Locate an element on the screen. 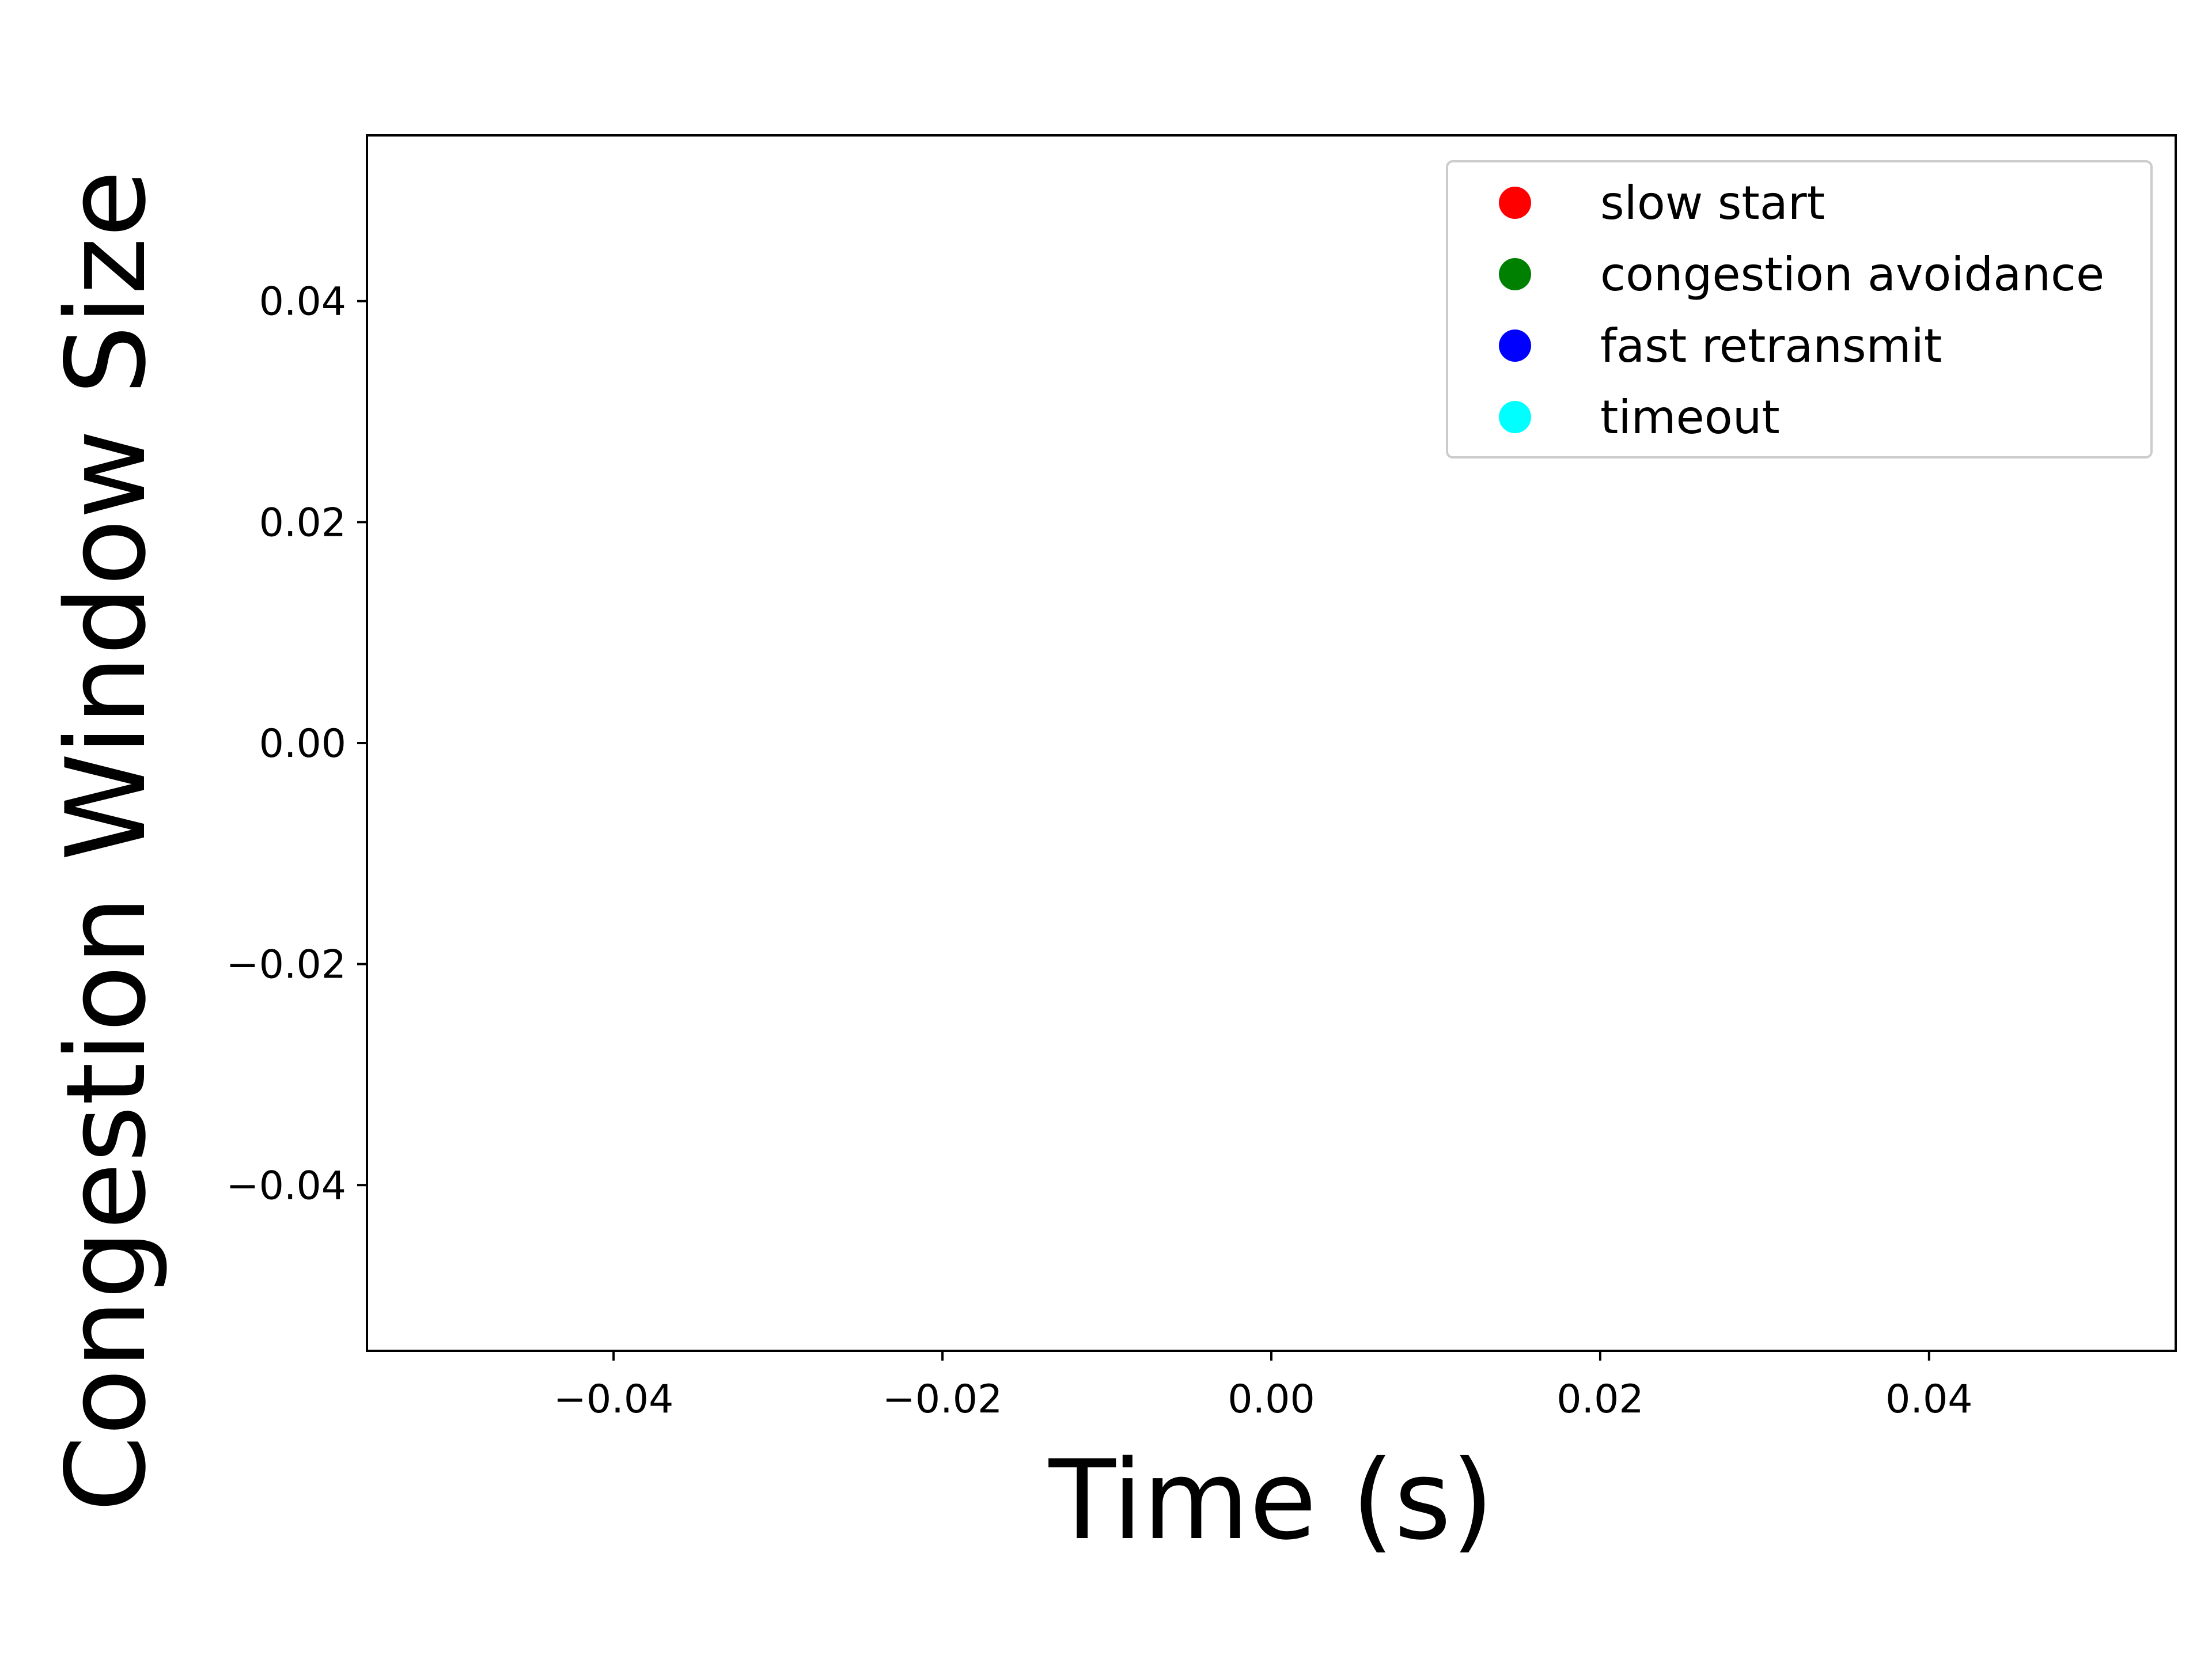 Image resolution: width=2212 pixels, height=1659 pixels. legend-box is located at coordinates (1799, 309).